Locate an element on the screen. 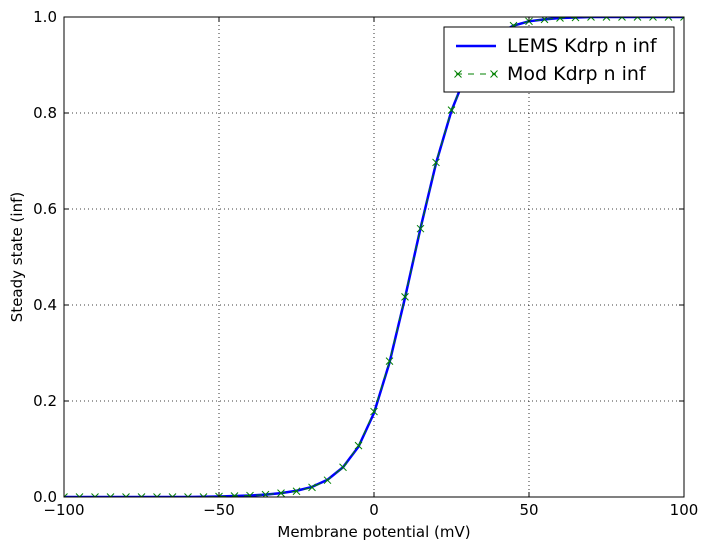  y-axis-label: Steady state (inf) is located at coordinates (17, 257).